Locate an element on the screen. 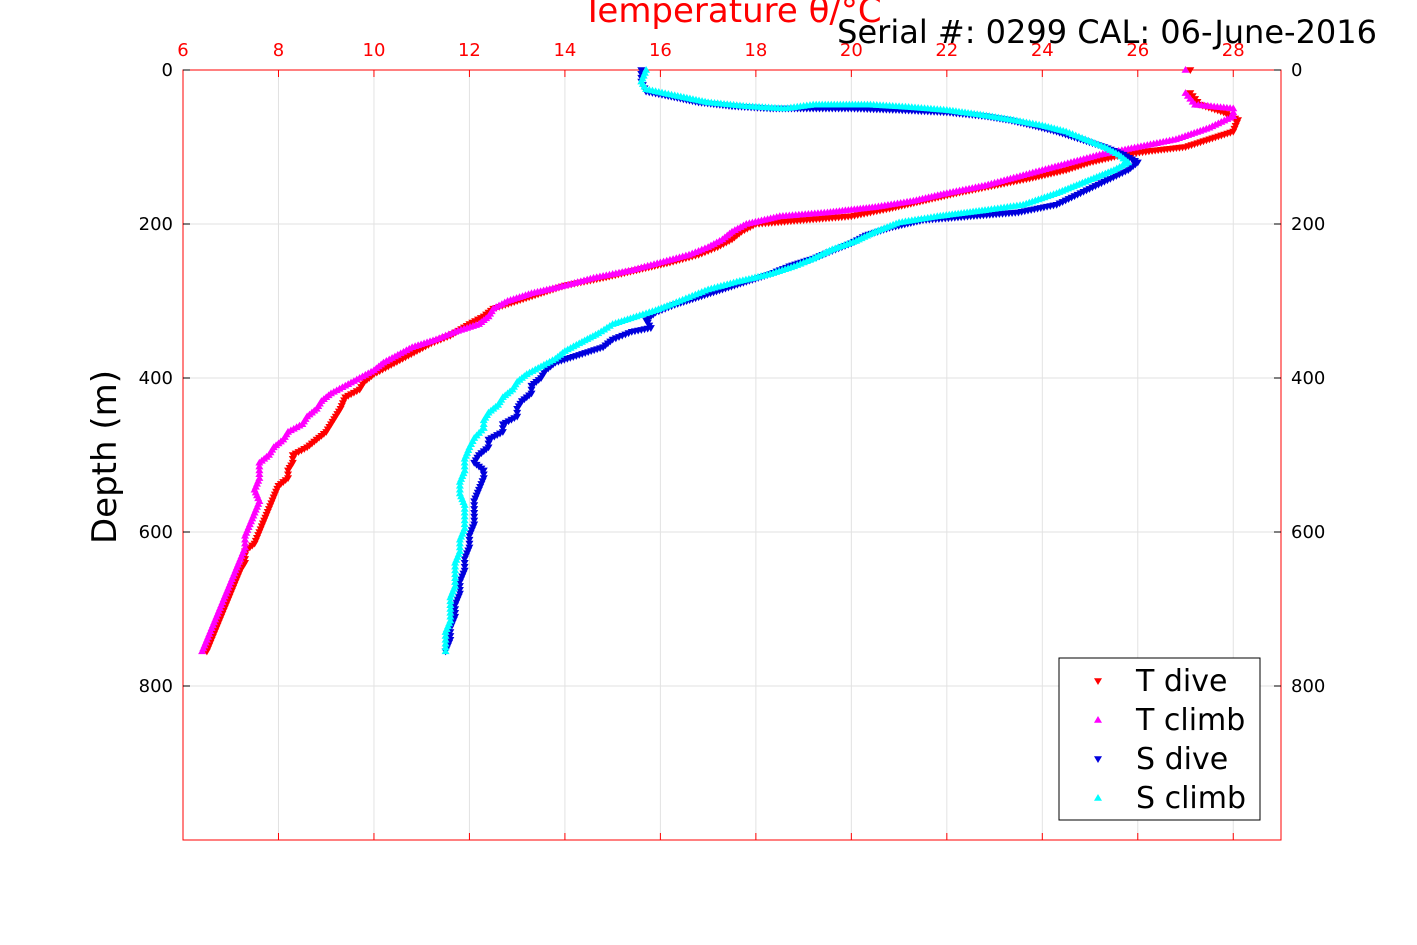  x-tick-label: 20 is located at coordinates (851, 50).